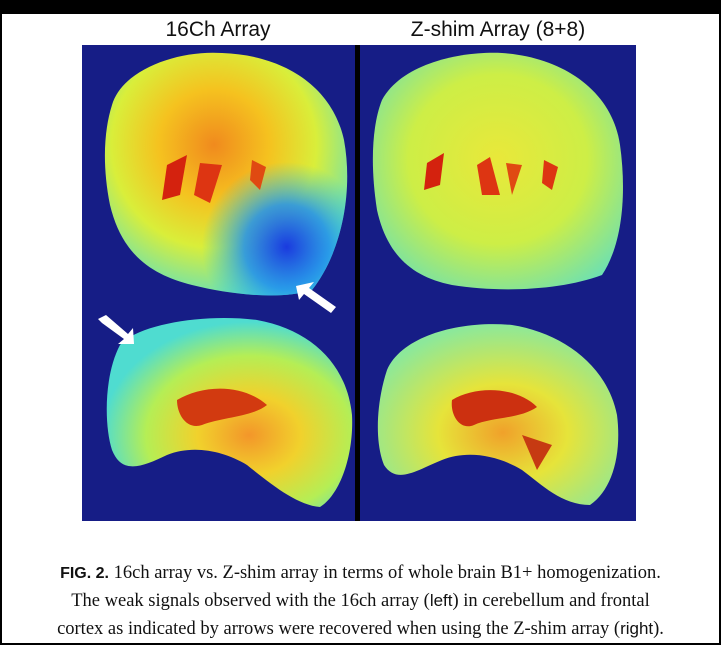  I want to click on brain-zshim-axial, so click(497, 171).